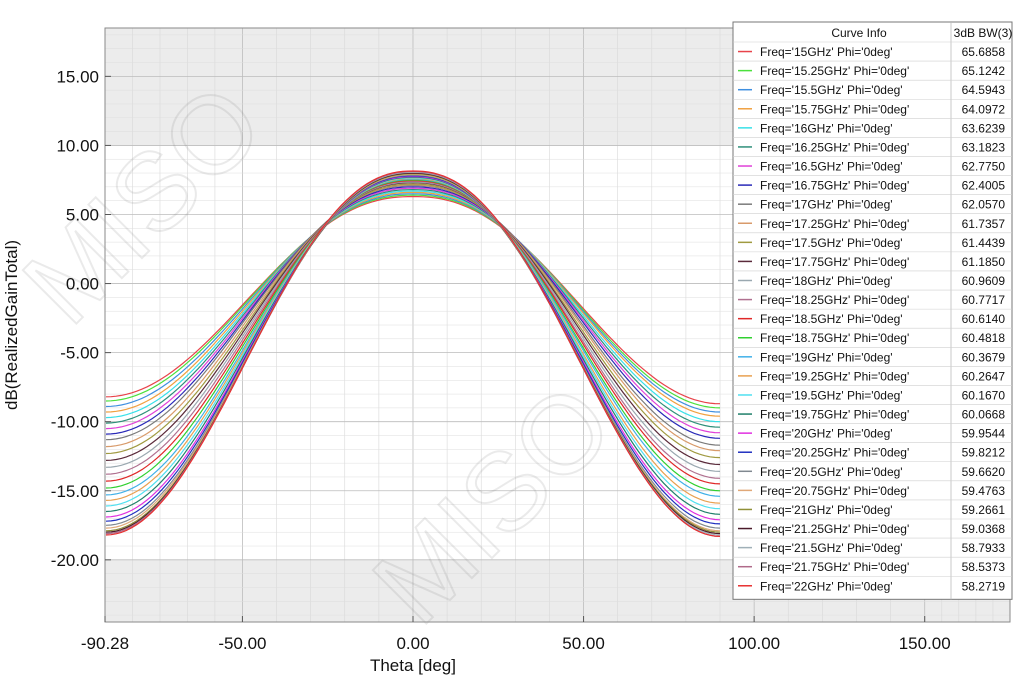 This screenshot has height=677, width=1018. I want to click on legend-series-bw: 60.1670, so click(984, 395).